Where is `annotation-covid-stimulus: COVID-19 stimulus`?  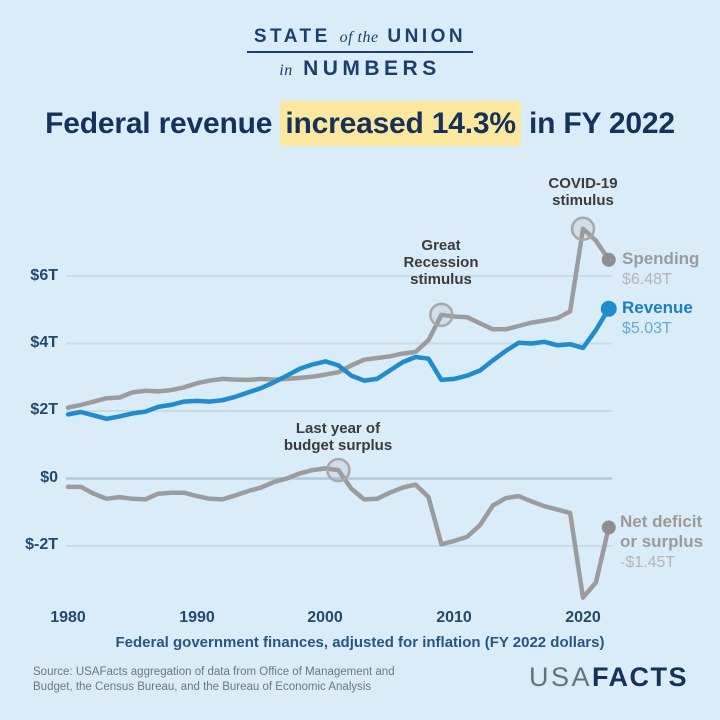
annotation-covid-stimulus: COVID-19 stimulus is located at coordinates (583, 192).